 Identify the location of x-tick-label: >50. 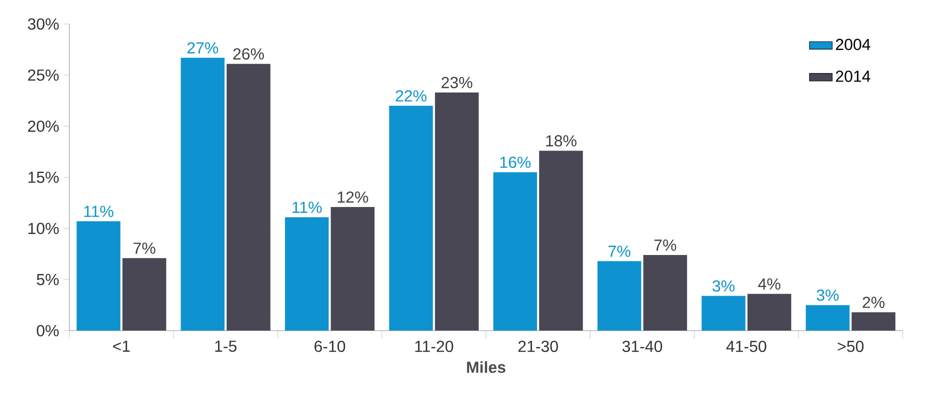
(851, 346).